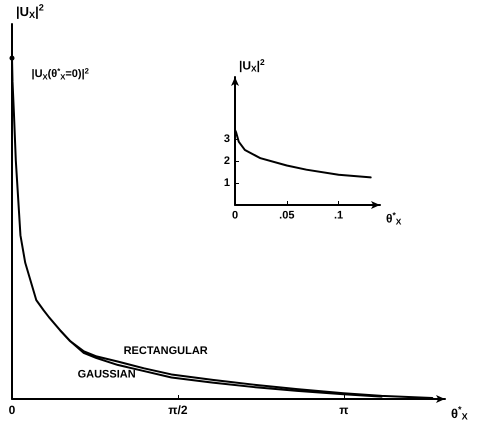 The height and width of the screenshot is (429, 483). Describe the element at coordinates (286, 216) in the screenshot. I see `x-tick-label: .05` at that location.